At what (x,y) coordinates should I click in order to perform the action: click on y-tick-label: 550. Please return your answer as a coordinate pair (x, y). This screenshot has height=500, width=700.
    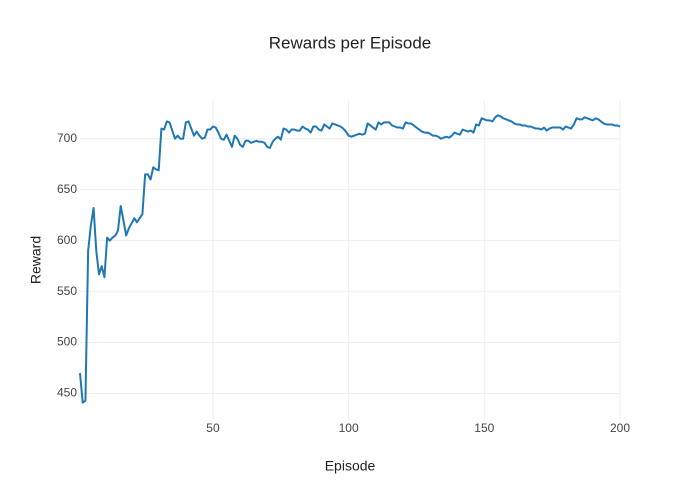
    Looking at the image, I should click on (67, 291).